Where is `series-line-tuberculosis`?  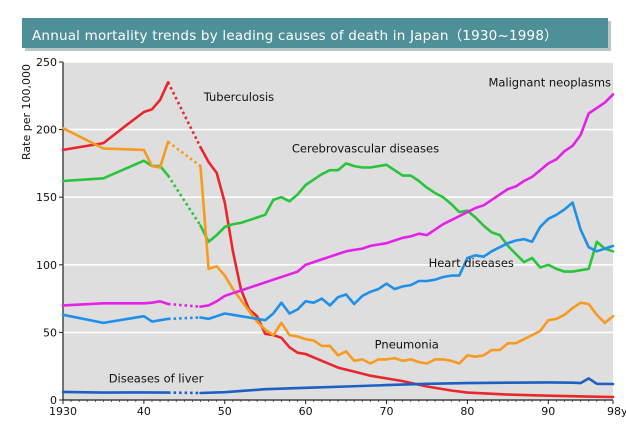
series-line-tuberculosis is located at coordinates (115, 116).